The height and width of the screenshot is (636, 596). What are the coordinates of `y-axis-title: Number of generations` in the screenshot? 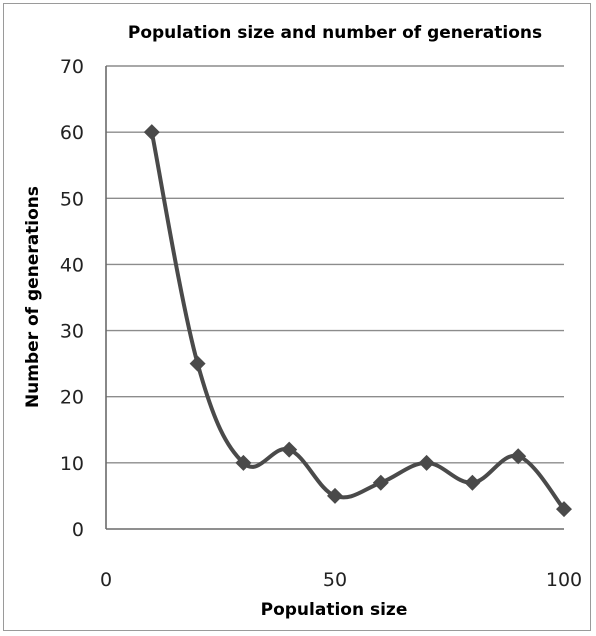 It's located at (33, 297).